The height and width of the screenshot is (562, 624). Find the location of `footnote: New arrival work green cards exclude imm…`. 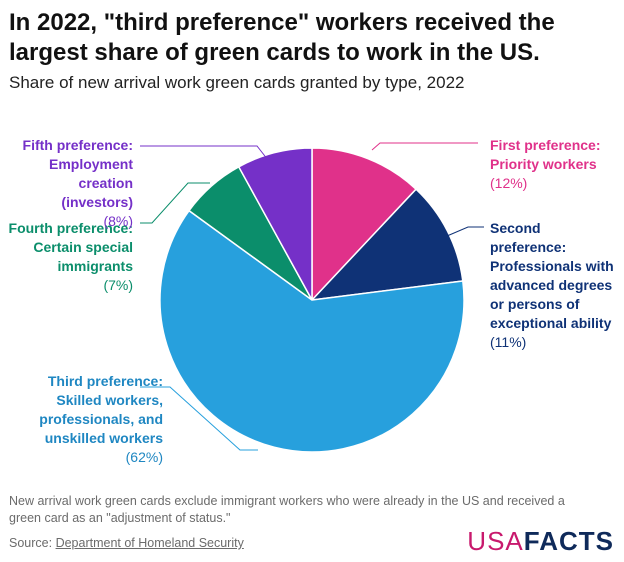

footnote: New arrival work green cards exclude imm… is located at coordinates (287, 509).